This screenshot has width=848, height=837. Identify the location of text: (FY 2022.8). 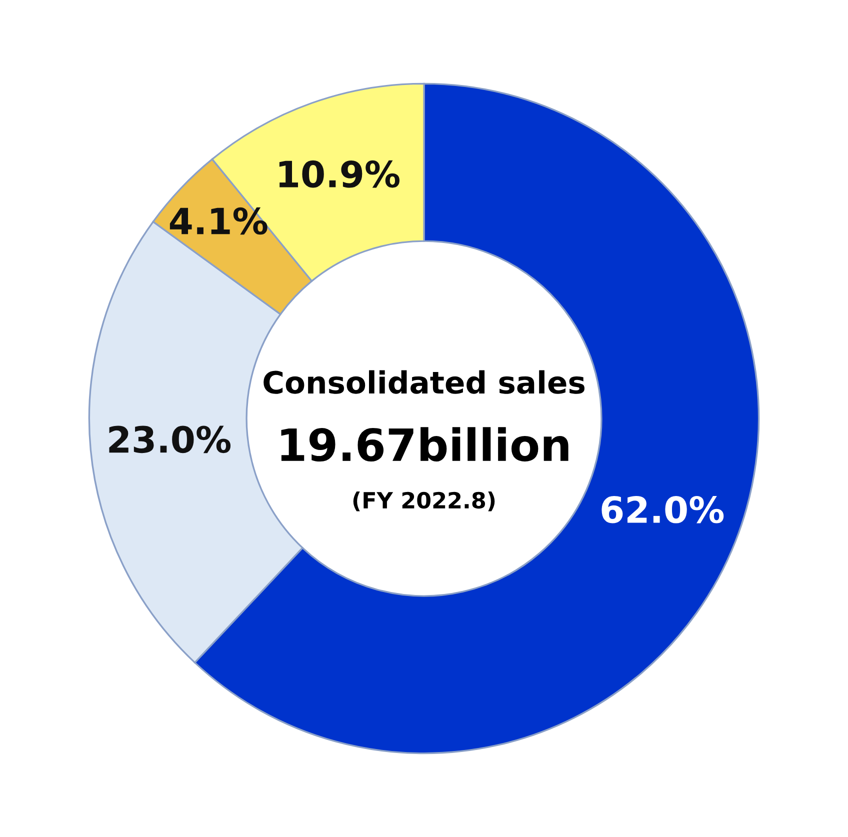
(424, 501).